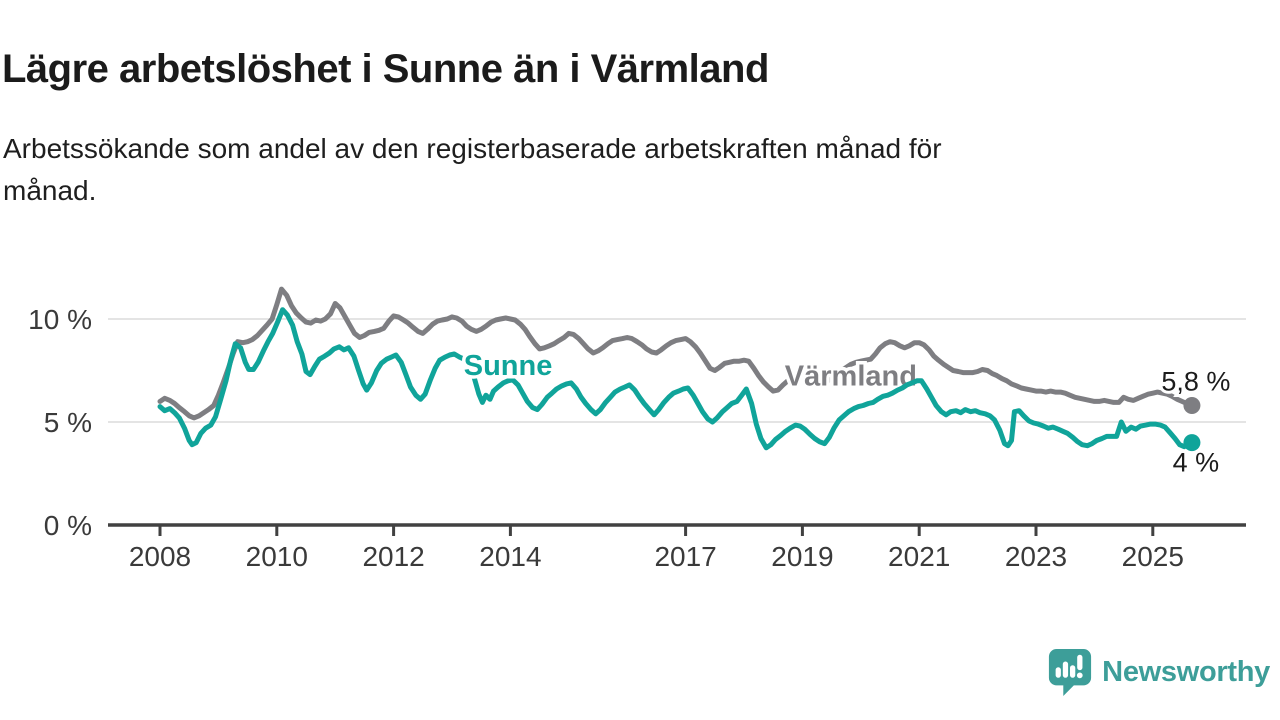 This screenshot has height=720, width=1280. I want to click on end-value-label-v-rmland: 5,8 %, so click(1195, 382).